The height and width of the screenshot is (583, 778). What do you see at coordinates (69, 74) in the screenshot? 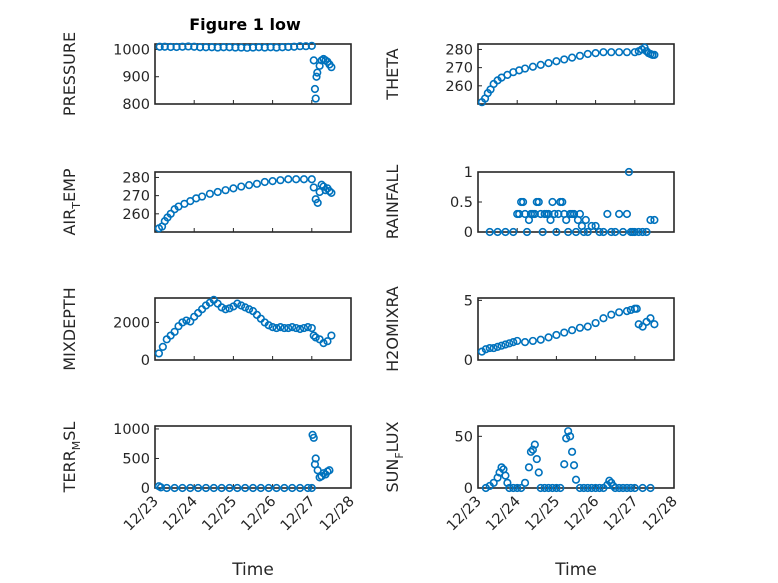
I see `y-axis-label: PRESSURE` at bounding box center [69, 74].